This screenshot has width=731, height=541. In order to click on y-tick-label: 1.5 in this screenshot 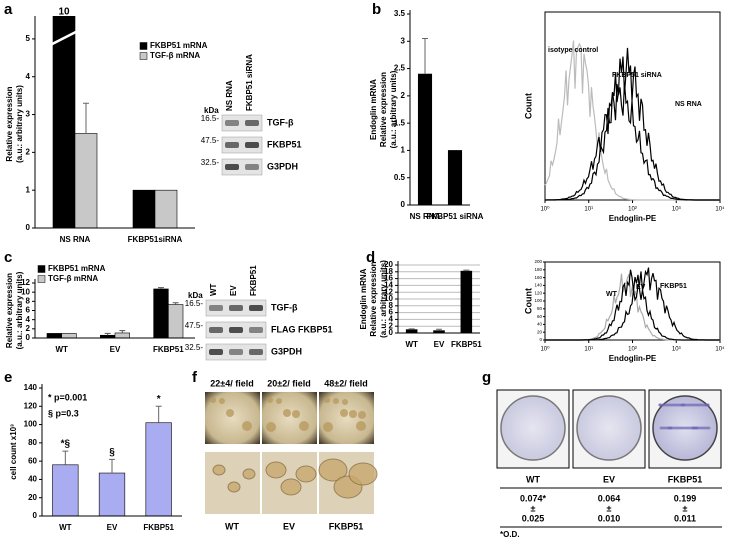, I will do `click(400, 122)`.